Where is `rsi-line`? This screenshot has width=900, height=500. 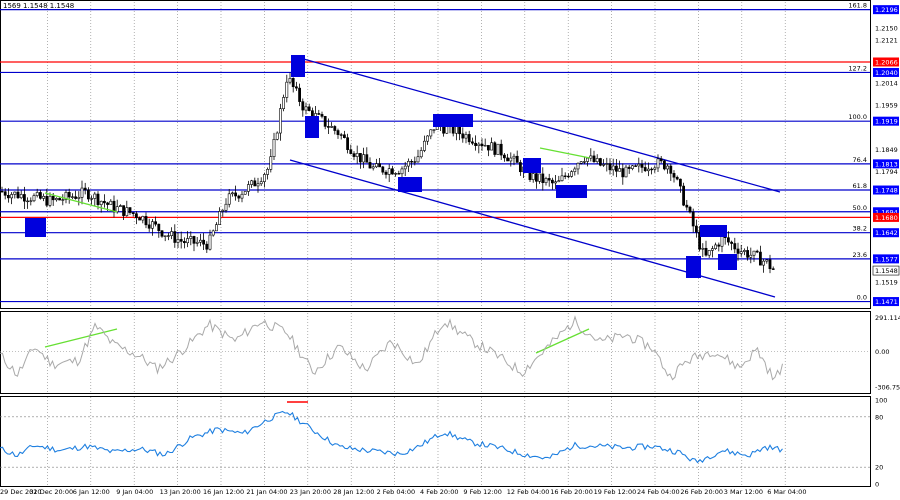 rsi-line is located at coordinates (391, 437).